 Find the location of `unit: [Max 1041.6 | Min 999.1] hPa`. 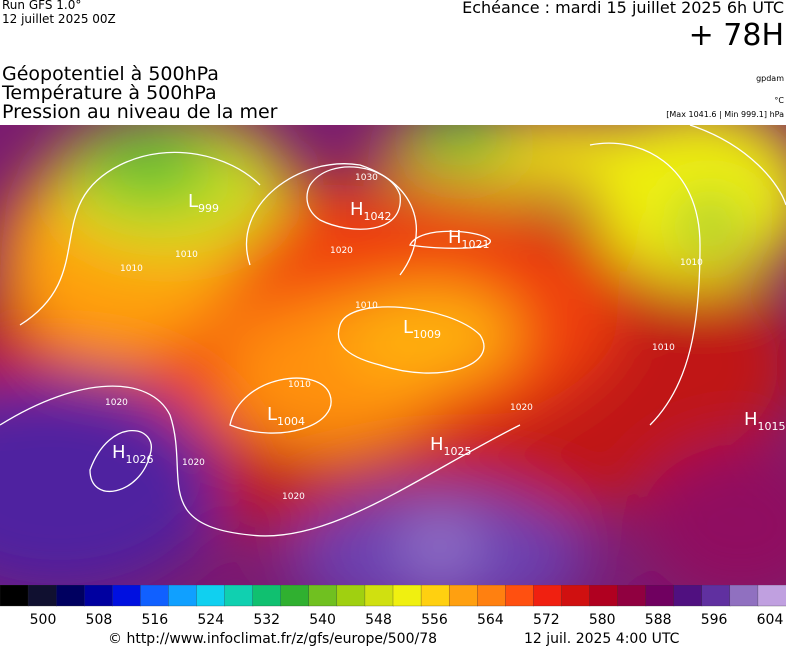

unit: [Max 1041.6 | Min 999.1] hPa is located at coordinates (725, 114).